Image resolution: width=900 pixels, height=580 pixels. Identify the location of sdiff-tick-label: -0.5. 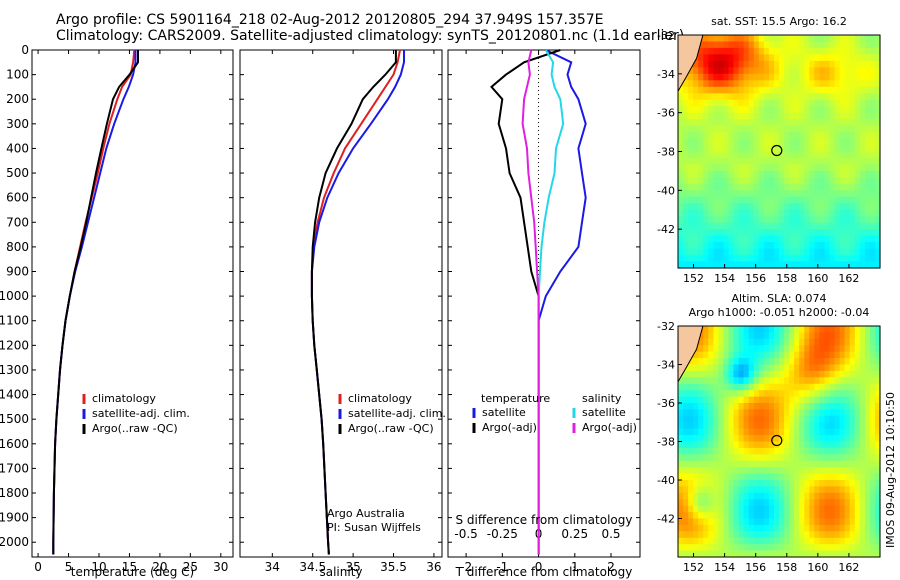
(465, 534).